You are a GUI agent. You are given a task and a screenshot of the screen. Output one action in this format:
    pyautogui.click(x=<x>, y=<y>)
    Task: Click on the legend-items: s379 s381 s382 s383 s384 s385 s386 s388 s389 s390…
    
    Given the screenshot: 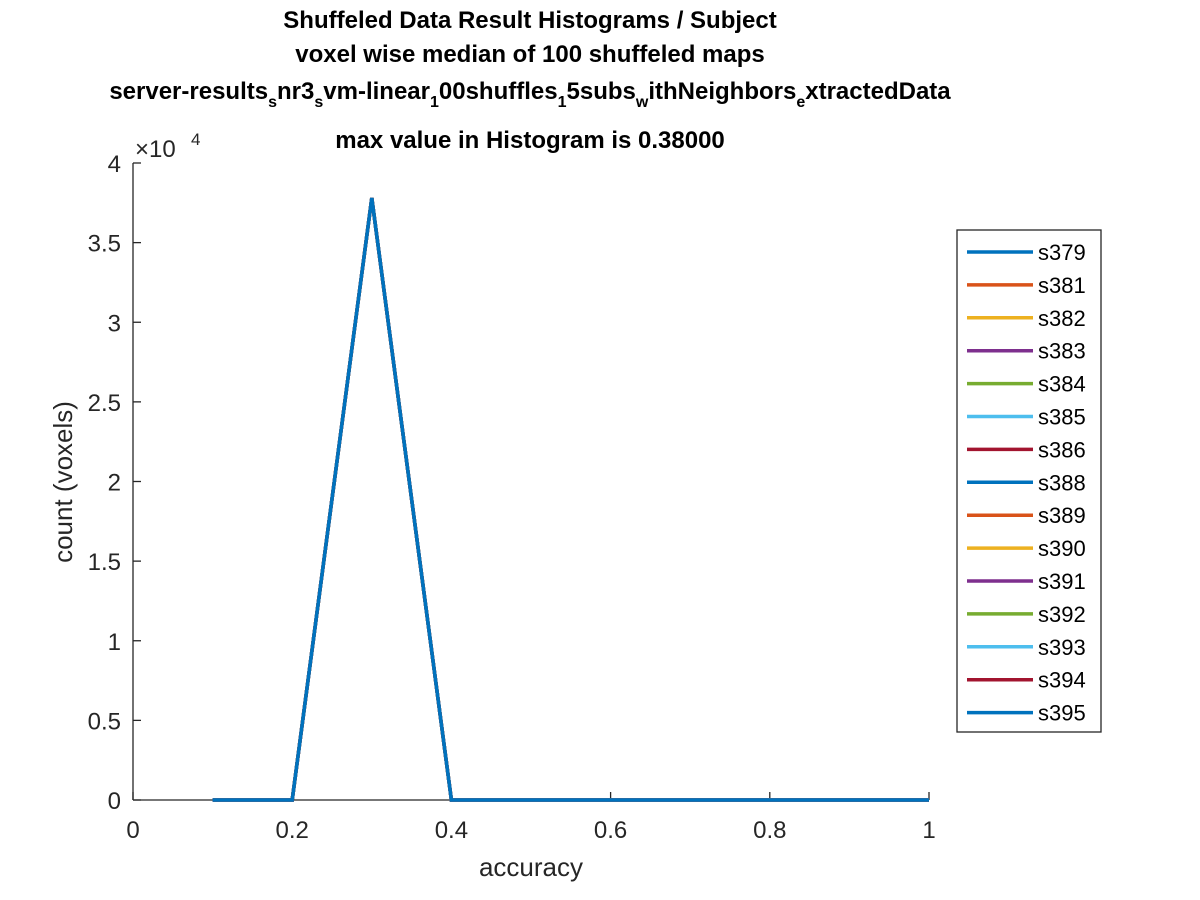 What is the action you would take?
    pyautogui.click(x=1026, y=483)
    